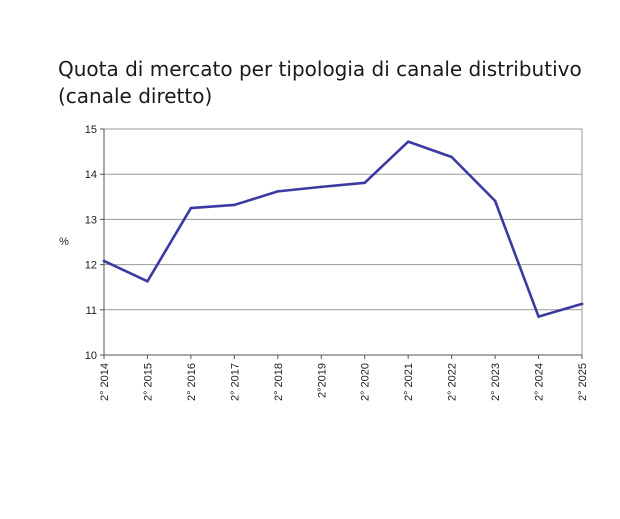 This screenshot has width=620, height=519. I want to click on x-tick-label-11: 2° 2025, so click(583, 382).